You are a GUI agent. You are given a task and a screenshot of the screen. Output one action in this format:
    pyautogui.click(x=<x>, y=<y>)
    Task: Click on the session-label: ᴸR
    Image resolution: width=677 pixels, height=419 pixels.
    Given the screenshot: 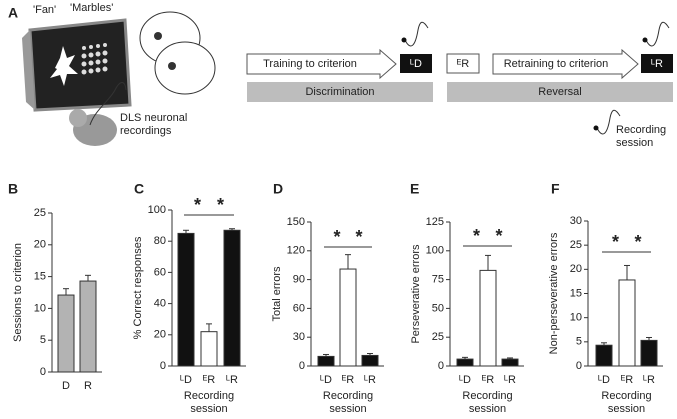 What is the action you would take?
    pyautogui.click(x=657, y=64)
    